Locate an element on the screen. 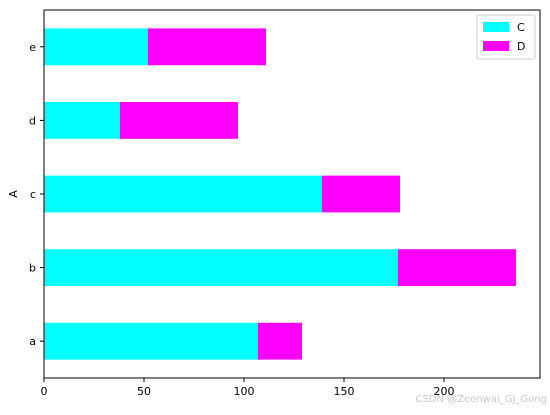 The width and height of the screenshot is (550, 415). legend-box is located at coordinates (506, 37).